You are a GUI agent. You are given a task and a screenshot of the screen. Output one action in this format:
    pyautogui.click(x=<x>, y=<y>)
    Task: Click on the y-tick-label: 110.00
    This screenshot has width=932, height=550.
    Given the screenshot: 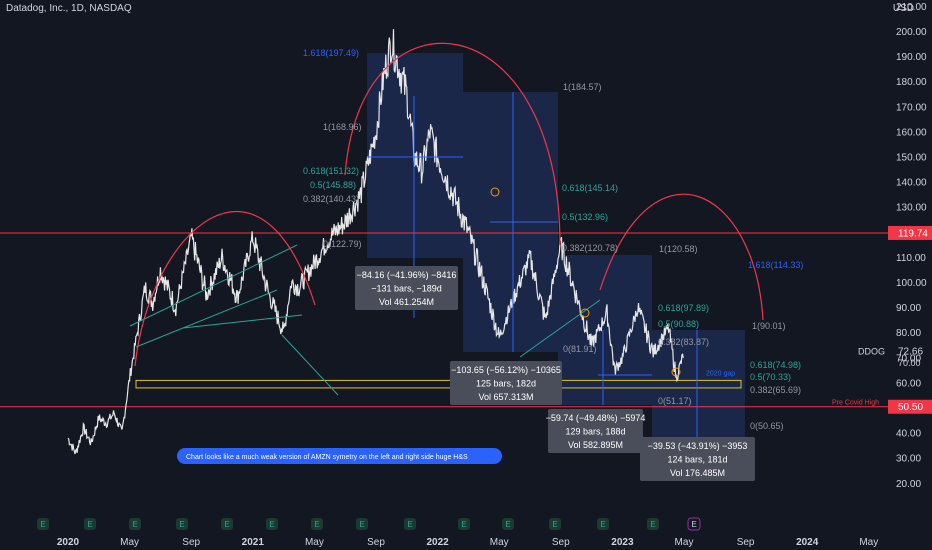 What is the action you would take?
    pyautogui.click(x=911, y=258)
    